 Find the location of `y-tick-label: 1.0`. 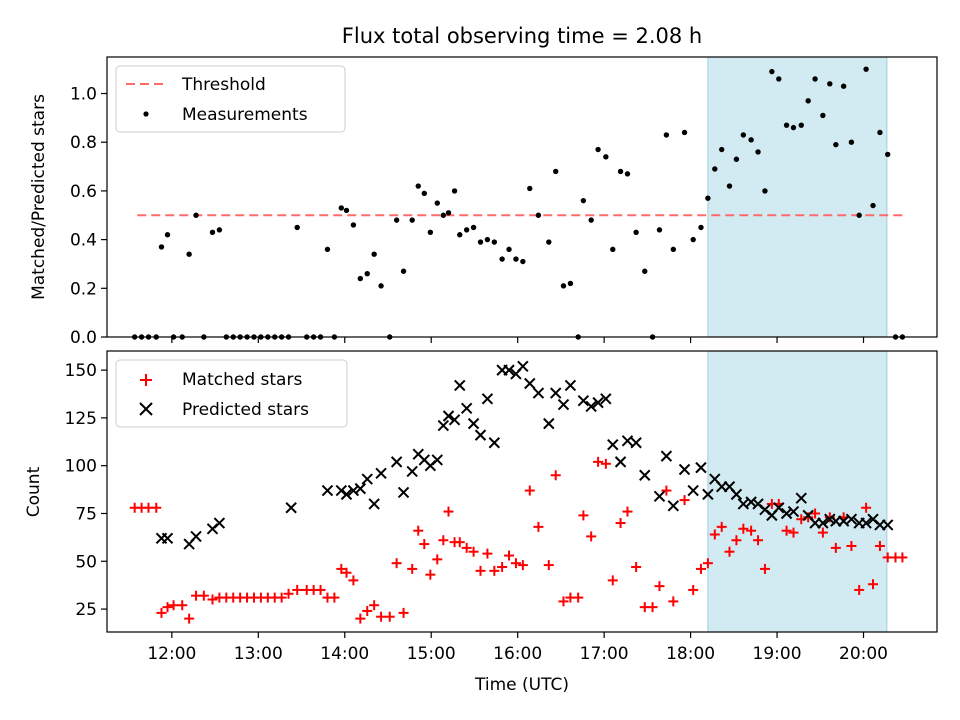

y-tick-label: 1.0 is located at coordinates (83, 95).